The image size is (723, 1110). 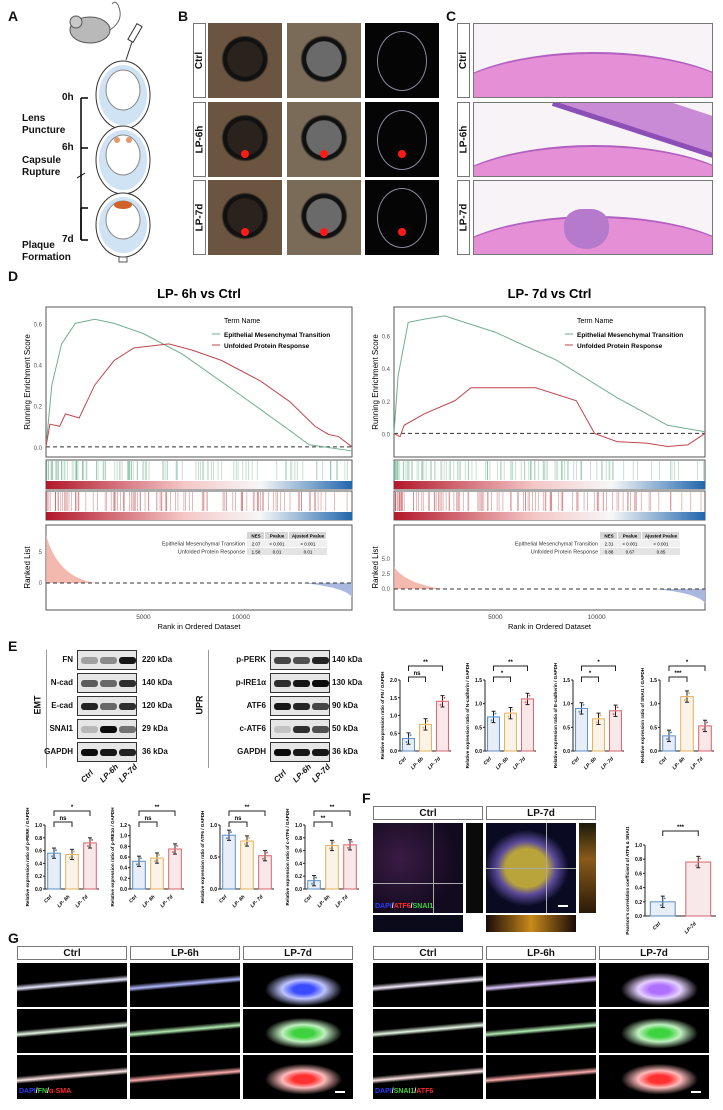 What do you see at coordinates (386, 560) in the screenshot?
I see `ranked-tick-label: 5.0` at bounding box center [386, 560].